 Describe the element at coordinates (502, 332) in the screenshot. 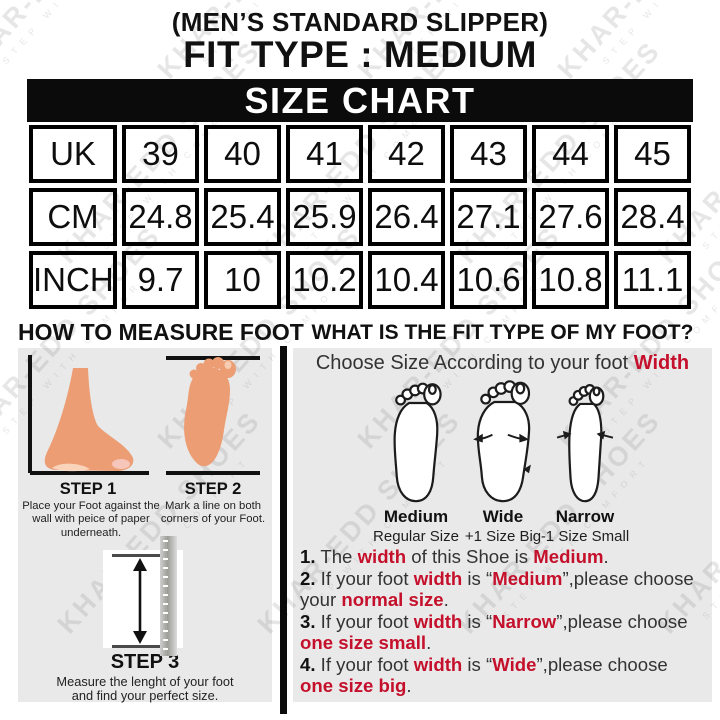

I see `fit-heading: WHAT IS THE FIT TYPE OF MY FOOT?` at that location.